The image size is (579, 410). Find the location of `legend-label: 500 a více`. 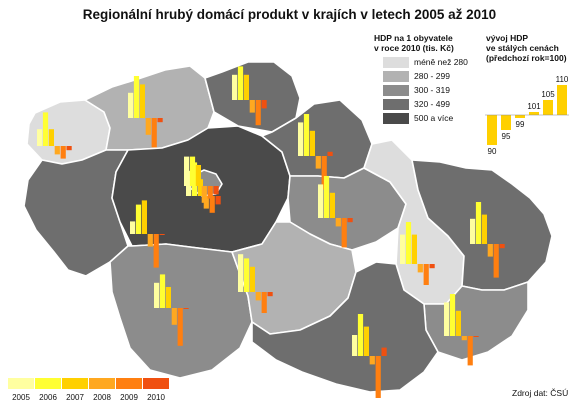

legend-label: 500 a více is located at coordinates (434, 118).